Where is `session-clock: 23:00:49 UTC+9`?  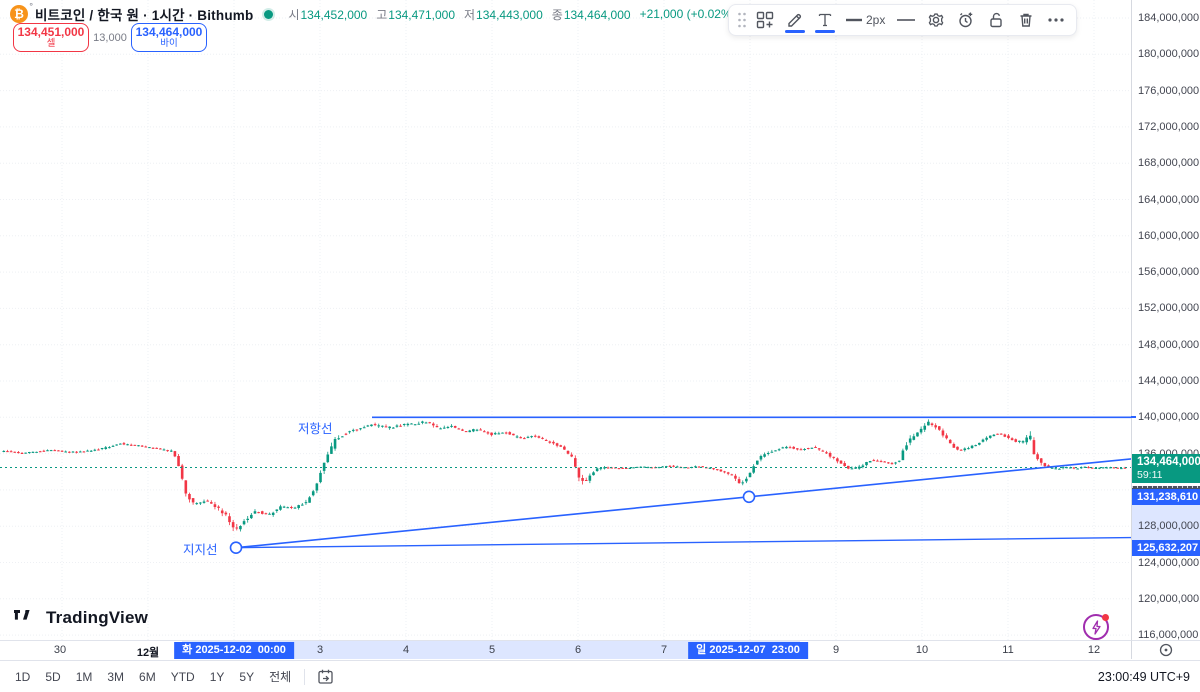 session-clock: 23:00:49 UTC+9 is located at coordinates (1143, 676).